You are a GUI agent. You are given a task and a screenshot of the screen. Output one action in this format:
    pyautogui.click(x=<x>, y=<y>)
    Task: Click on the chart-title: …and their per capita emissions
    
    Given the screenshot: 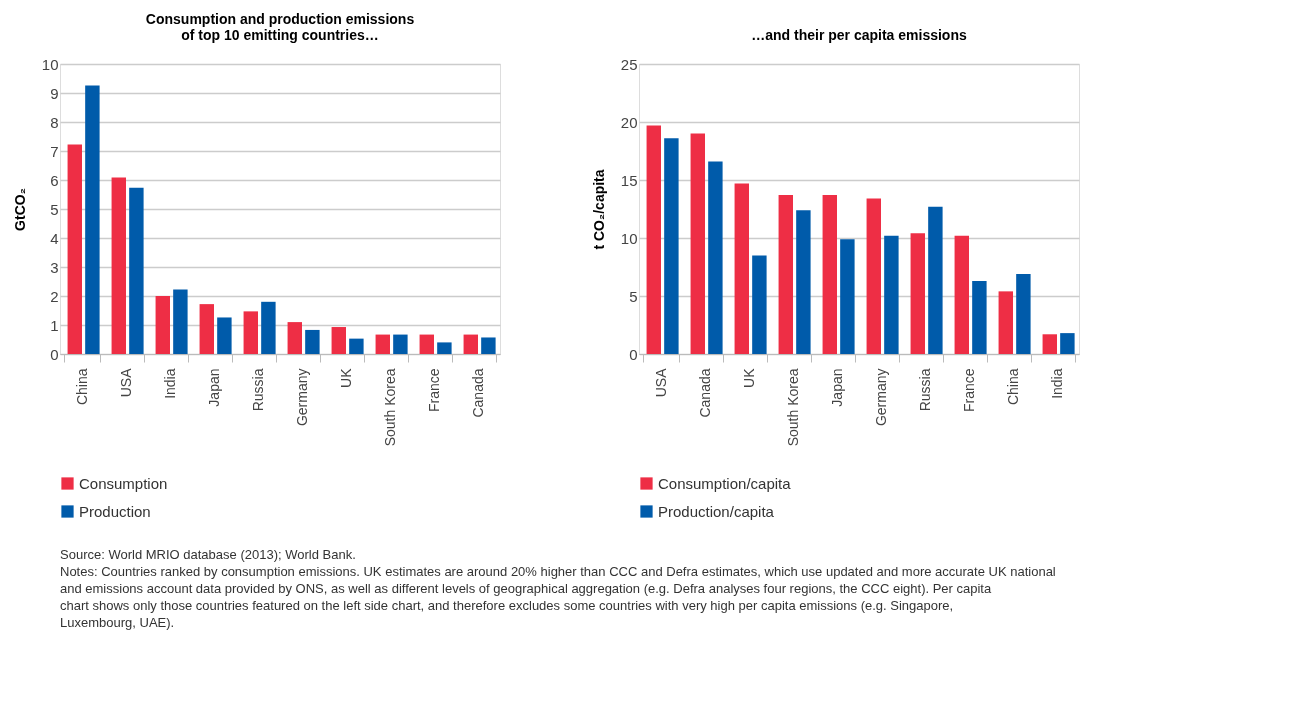 What is the action you would take?
    pyautogui.click(x=859, y=35)
    